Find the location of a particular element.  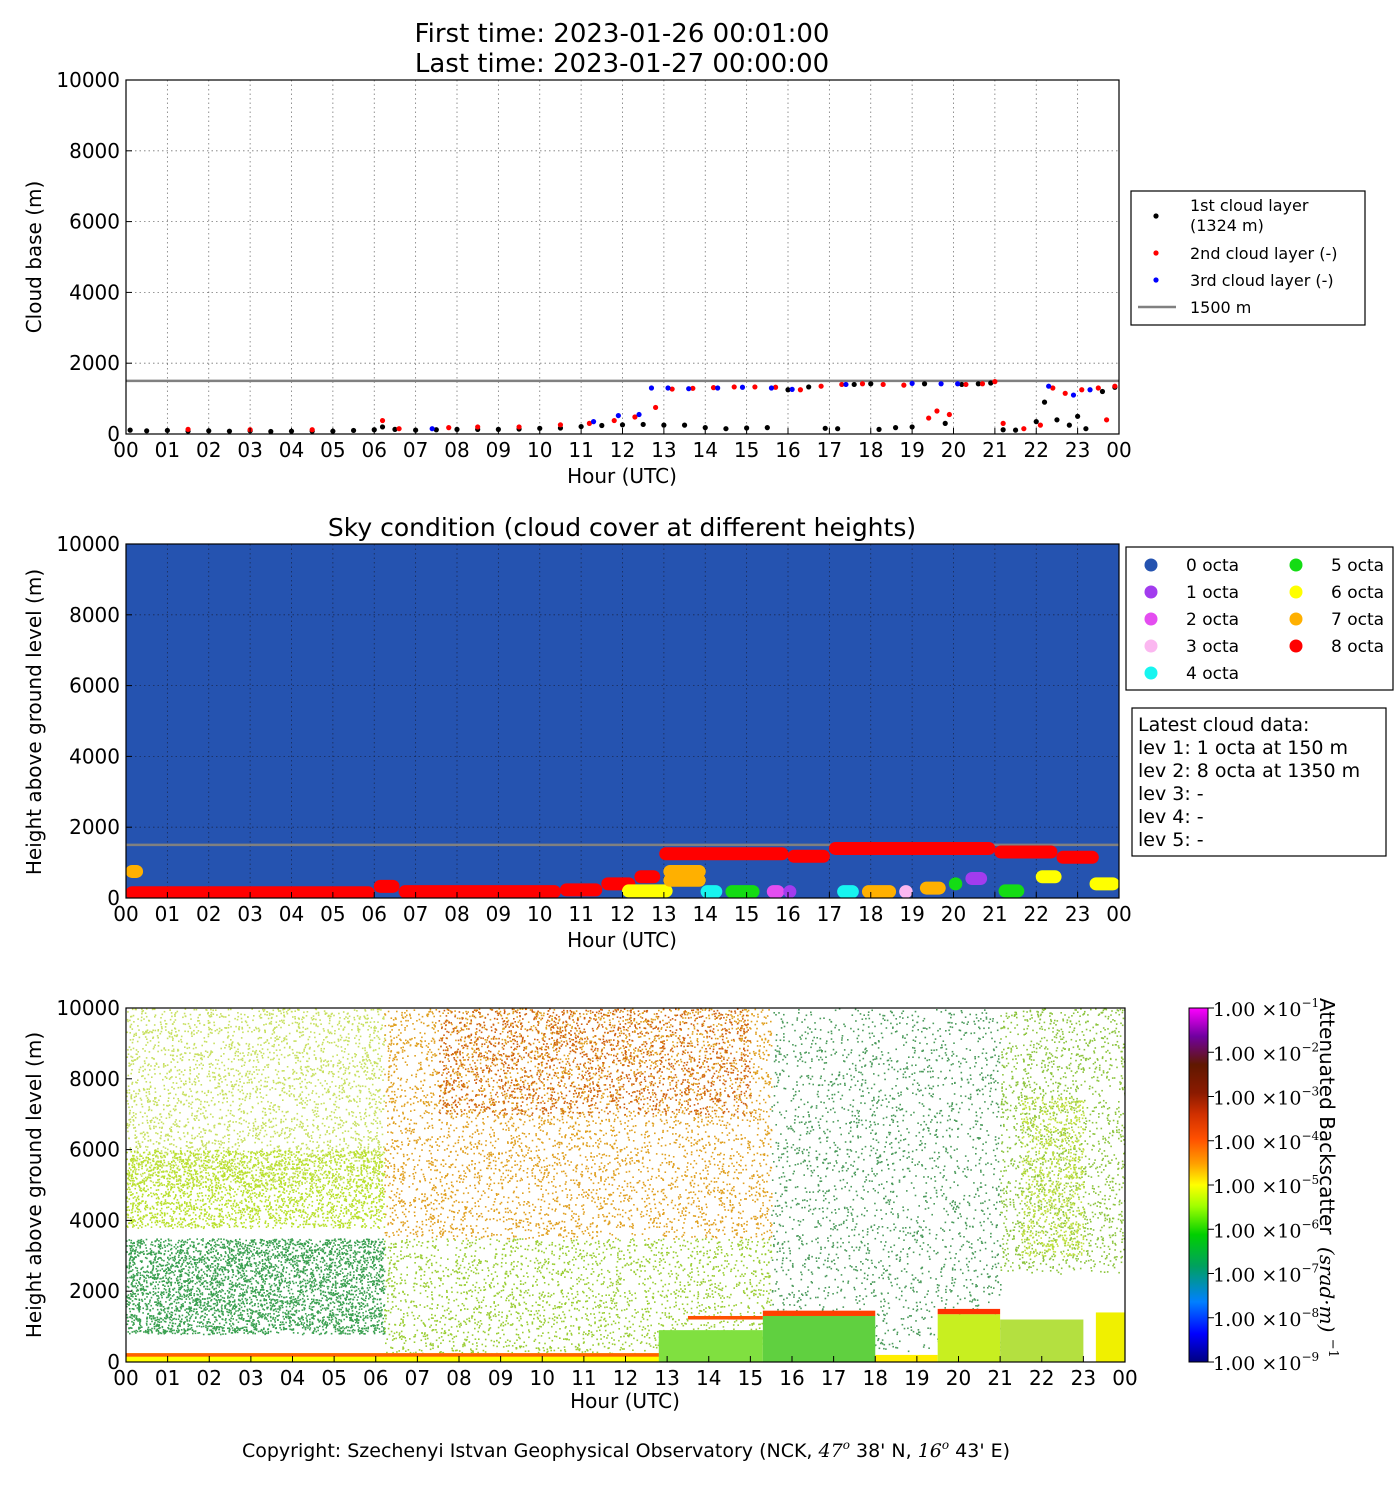

first-layer-point is located at coordinates (825, 428).